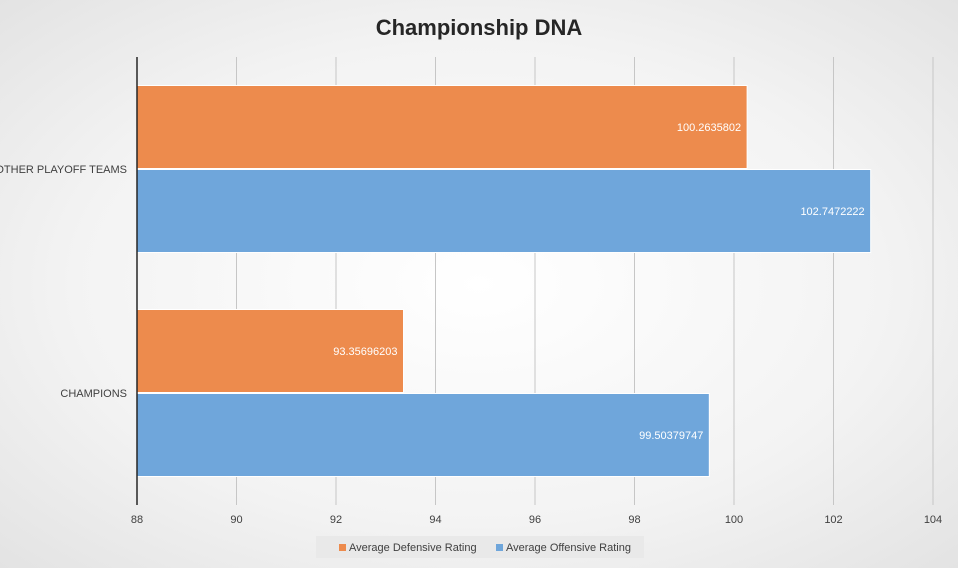  What do you see at coordinates (63, 282) in the screenshot?
I see `category-labels: OTHER PLAYOFF TEAMS CHAMPIONS` at bounding box center [63, 282].